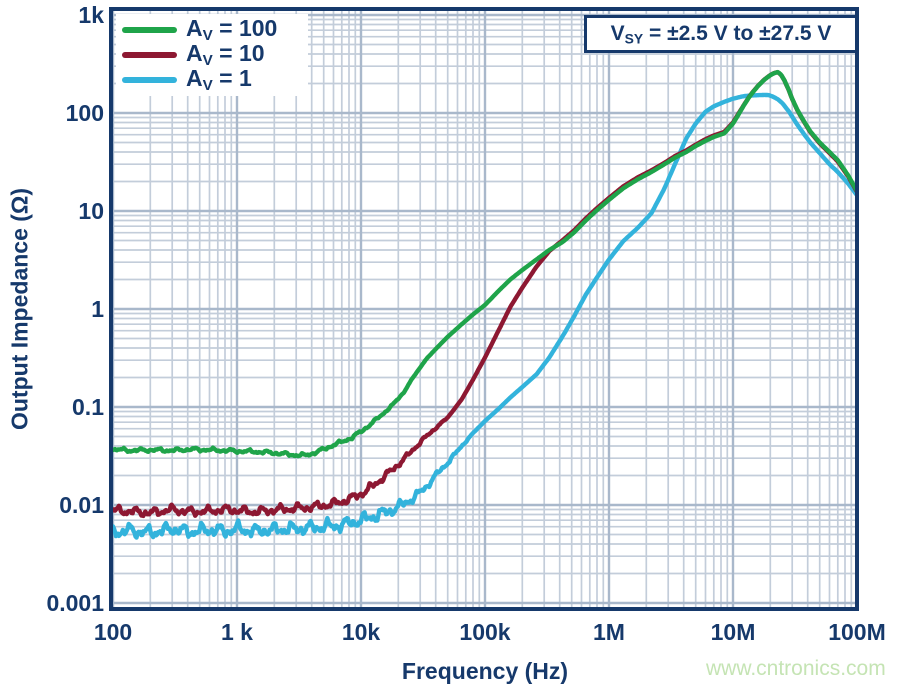 The image size is (899, 691). I want to click on x-tick-label: 10M, so click(733, 632).